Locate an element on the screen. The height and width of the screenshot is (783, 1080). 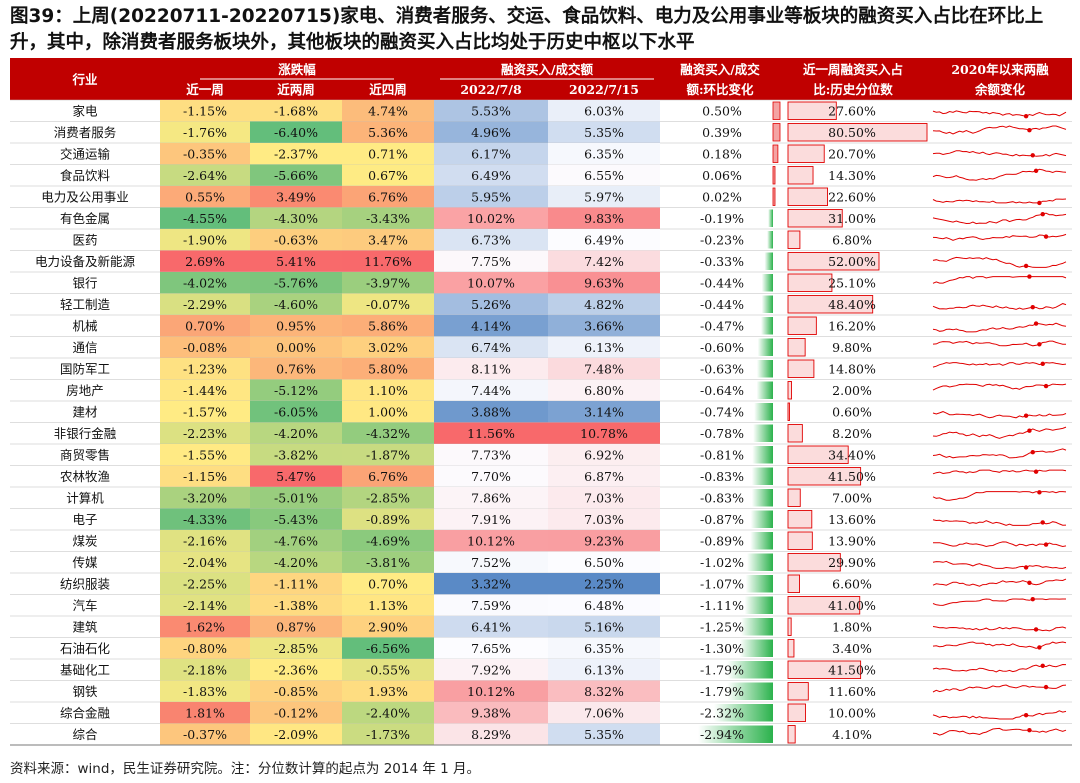
value-w2: -2.36% is located at coordinates (296, 669).